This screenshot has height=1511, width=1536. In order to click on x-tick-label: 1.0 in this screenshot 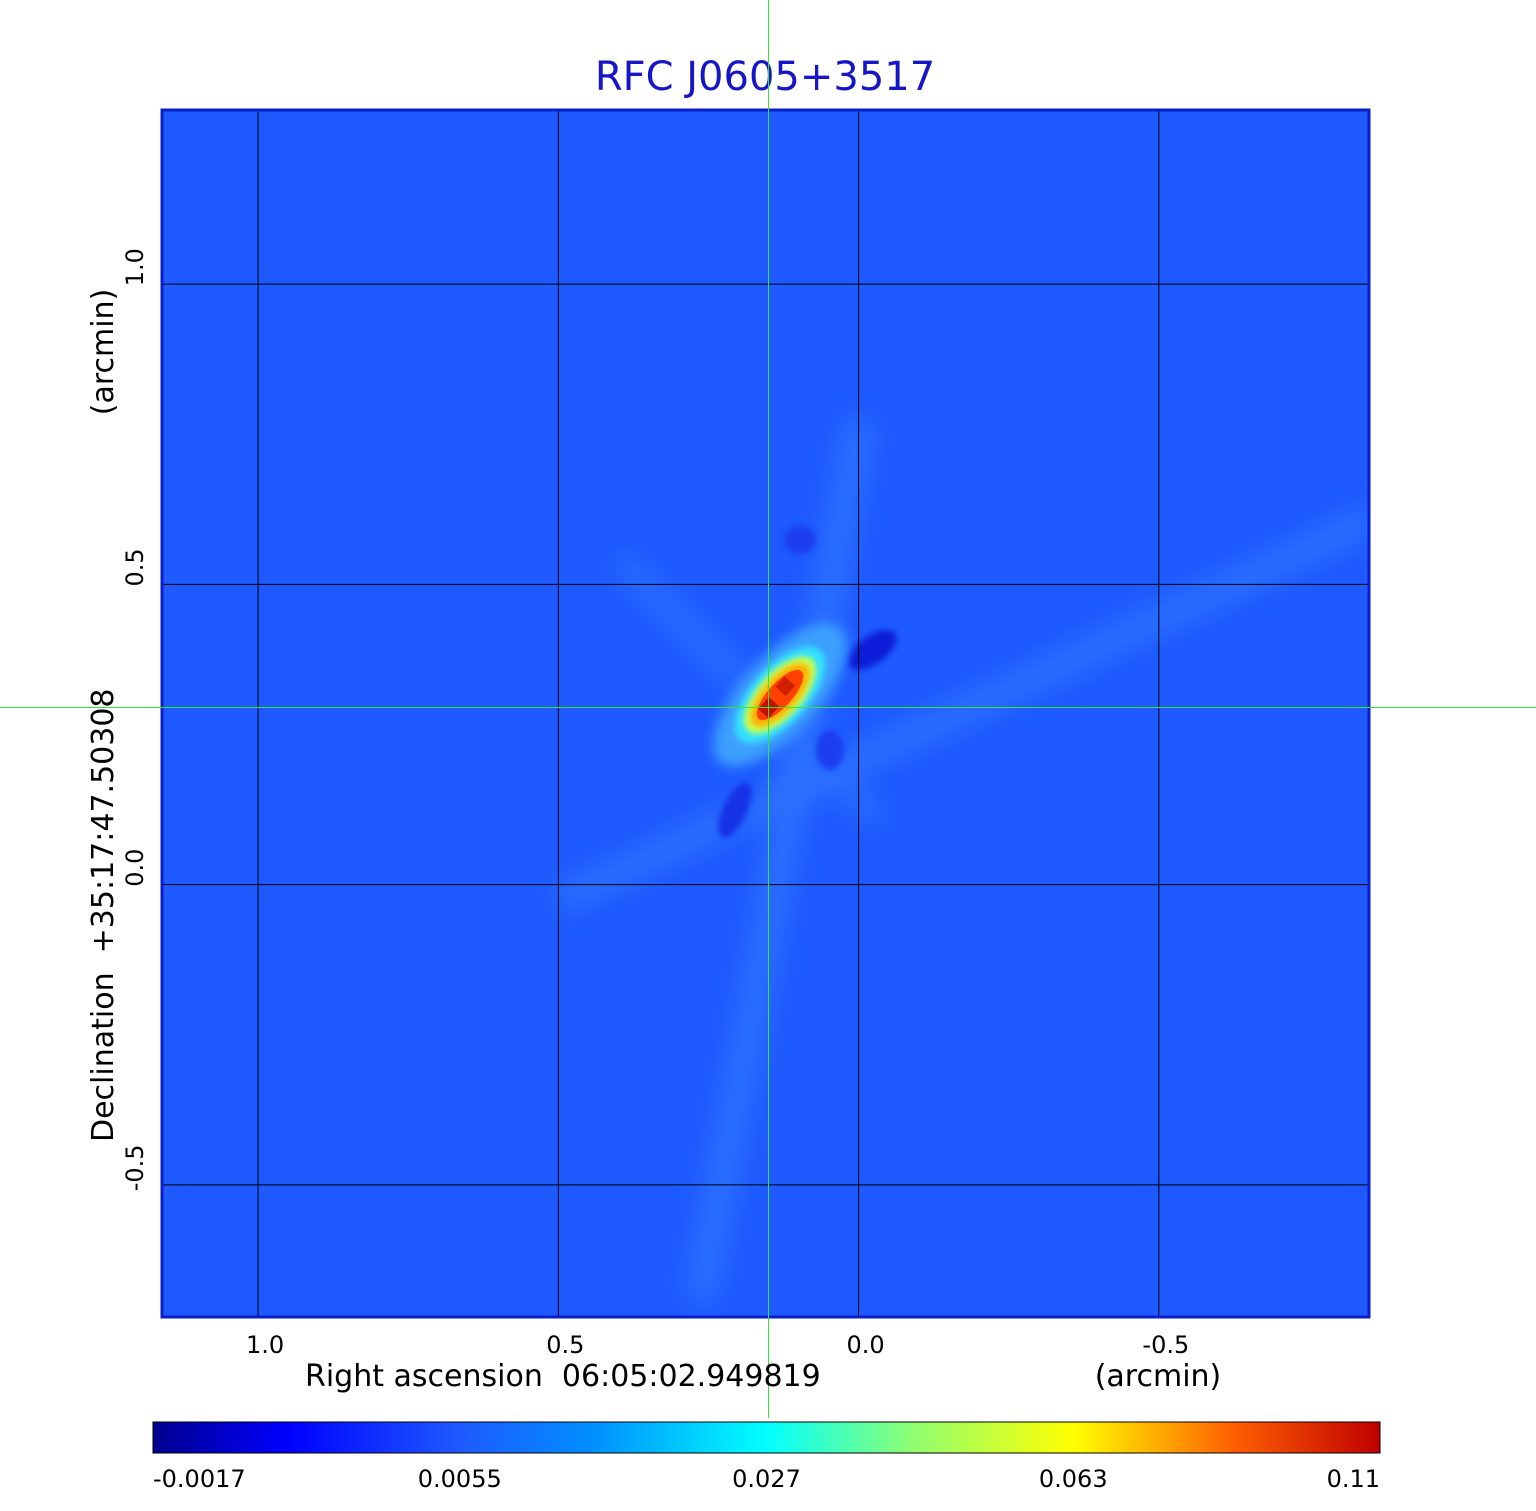, I will do `click(265, 1345)`.